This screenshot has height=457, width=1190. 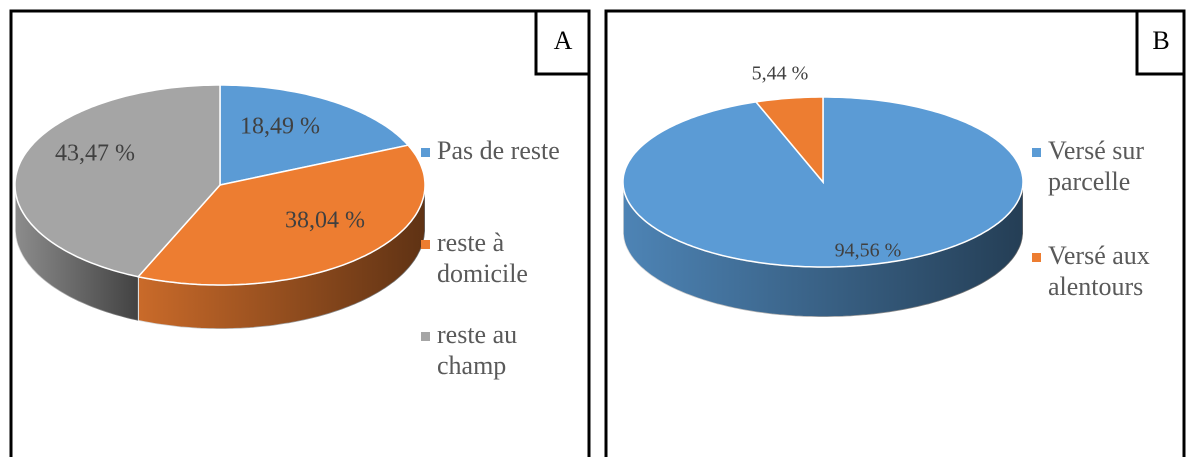 What do you see at coordinates (95, 154) in the screenshot?
I see `data-label: 43,47 %` at bounding box center [95, 154].